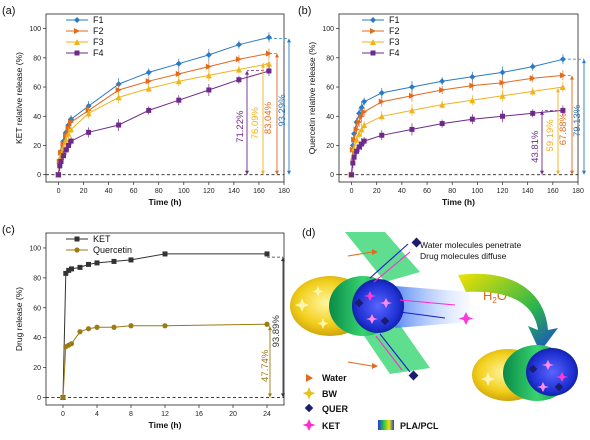 This screenshot has height=440, width=590. I want to click on panel-d-legend: Water BW QUER KET PLA/PCL, so click(370, 402).